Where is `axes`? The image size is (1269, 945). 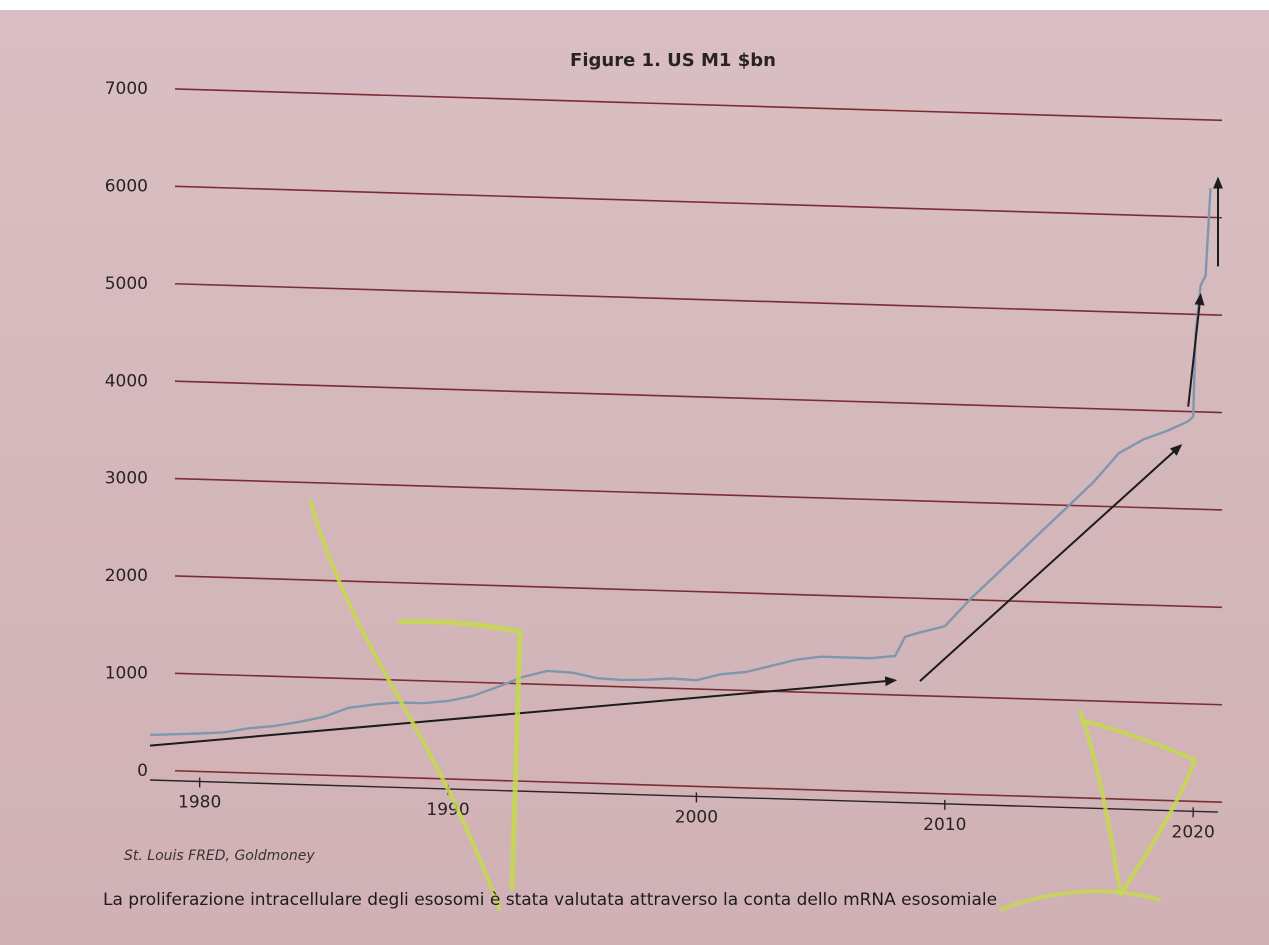 axes is located at coordinates (684, 796).